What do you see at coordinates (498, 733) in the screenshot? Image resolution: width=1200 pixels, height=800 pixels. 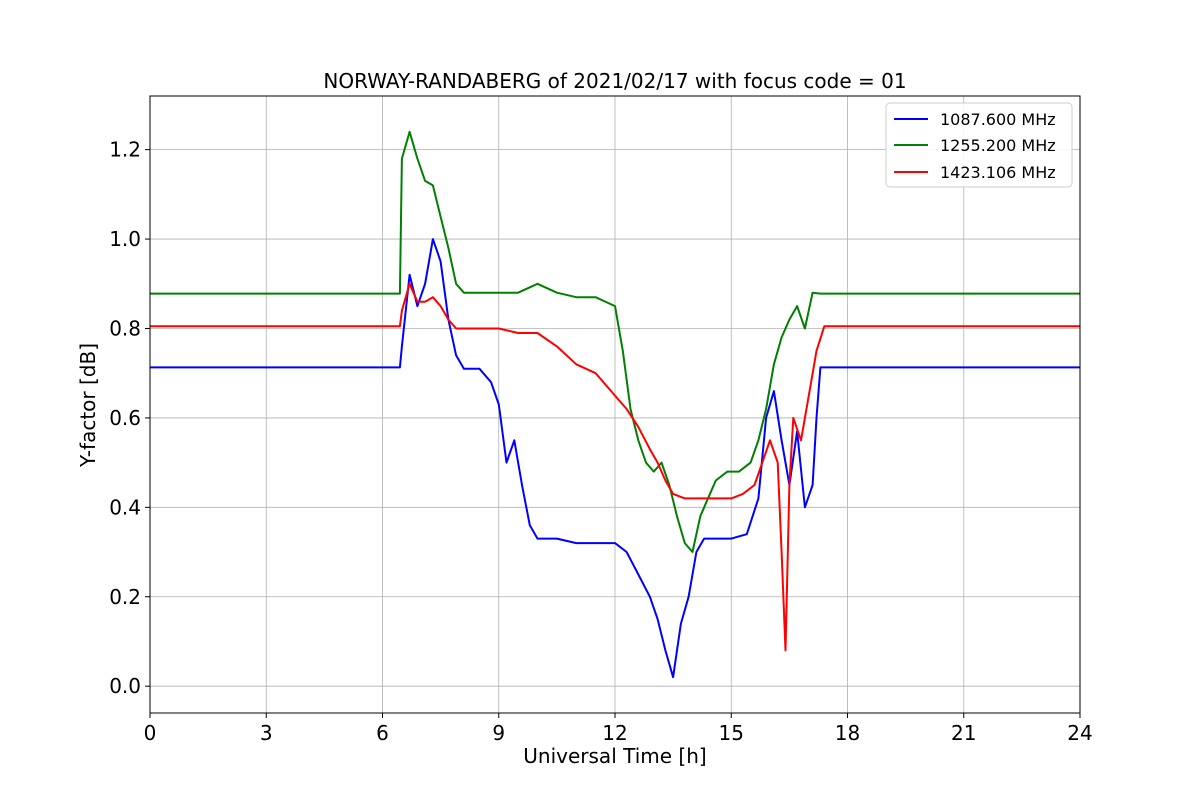 I see `x-tick-label: 9` at bounding box center [498, 733].